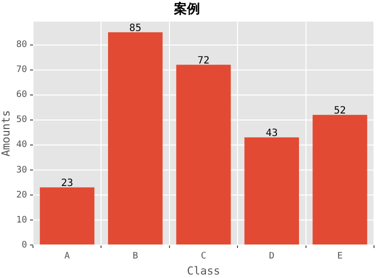 This screenshot has width=384, height=278. What do you see at coordinates (340, 257) in the screenshot?
I see `x-tick-label: E` at bounding box center [340, 257].